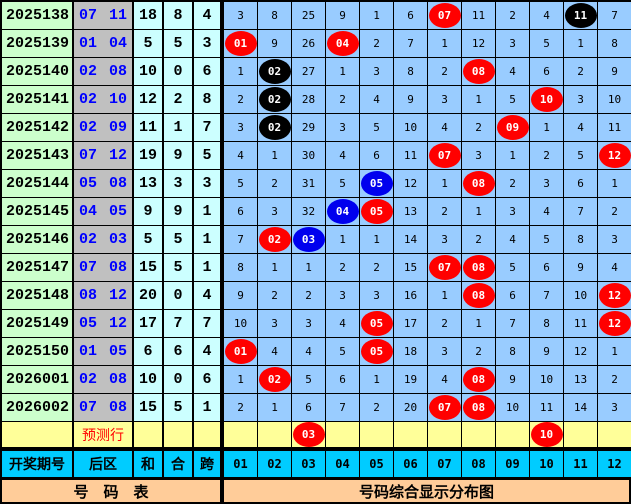 The width and height of the screenshot is (631, 504). Describe the element at coordinates (308, 239) in the screenshot. I see `number-cell: 03` at that location.